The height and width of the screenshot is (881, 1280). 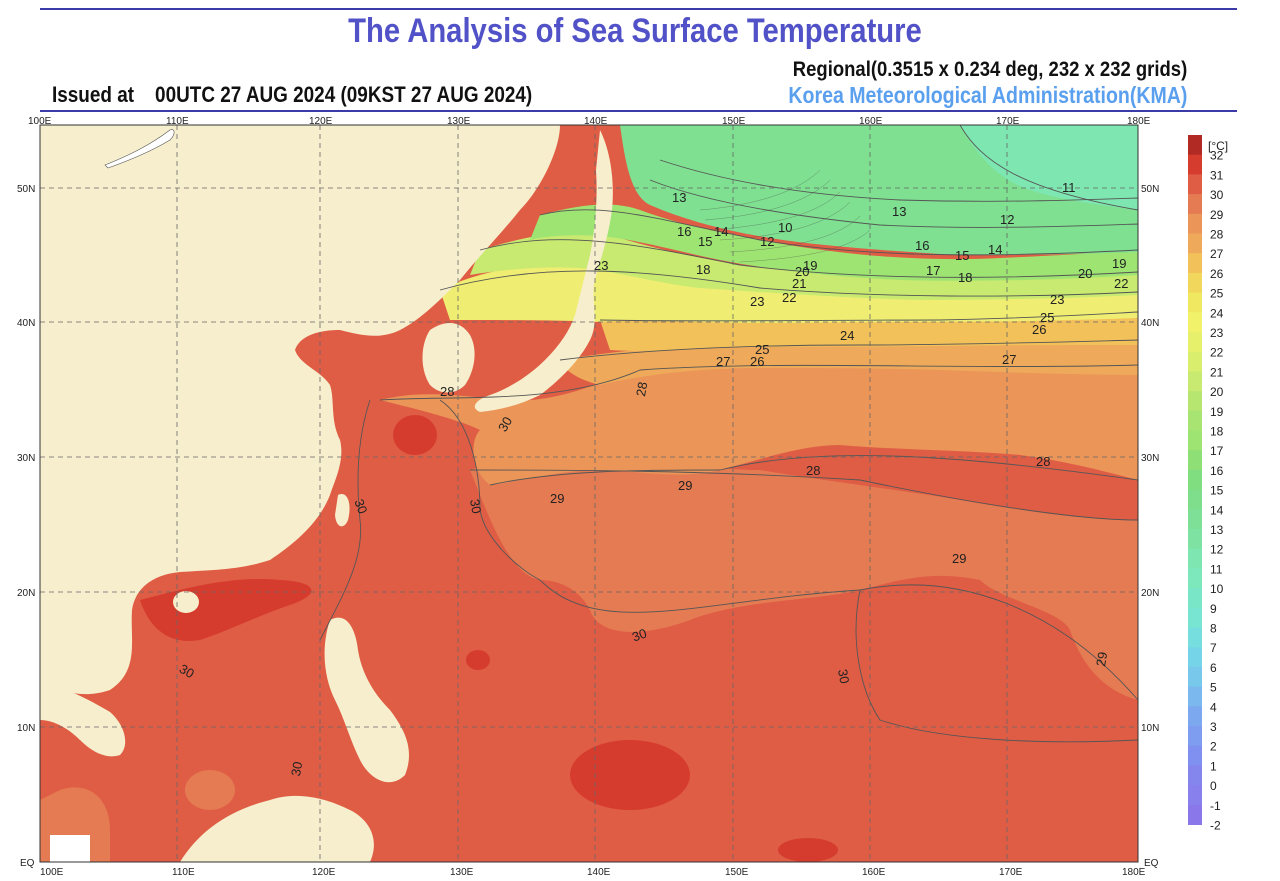 I want to click on legend-unit: [°C], so click(x=1218, y=146).